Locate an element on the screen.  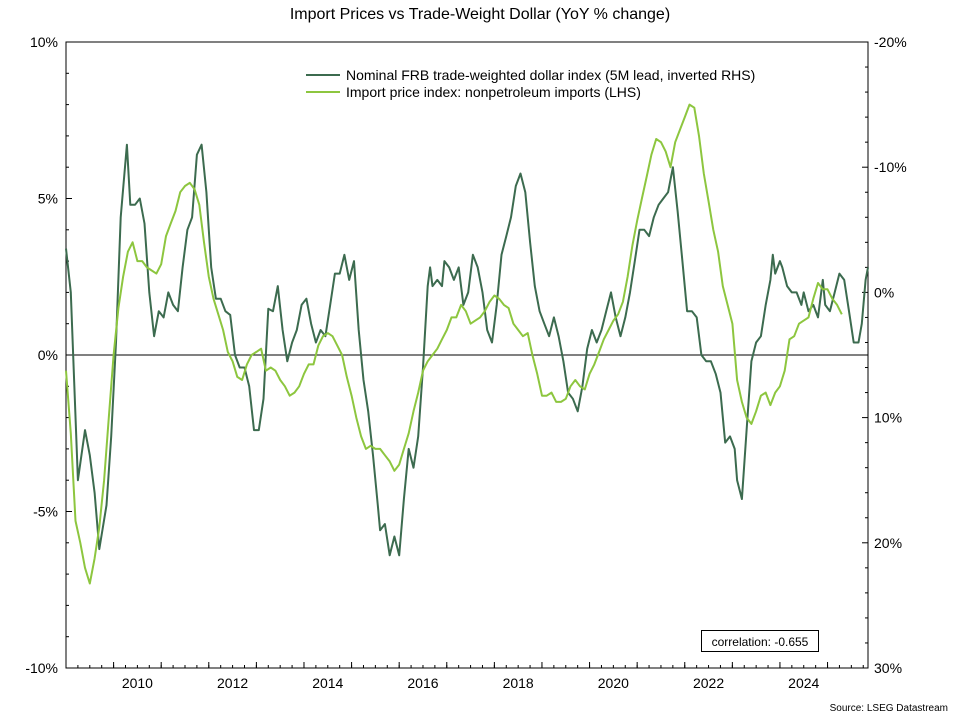
correlation-annotation: correlation: -0.655 is located at coordinates (760, 641).